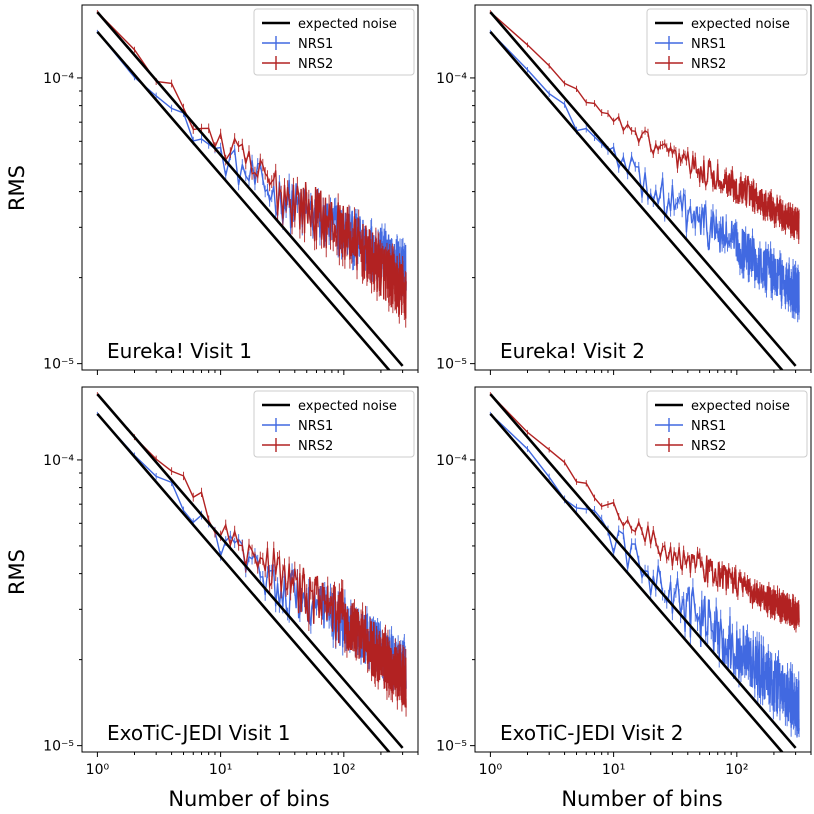 The width and height of the screenshot is (814, 814). Describe the element at coordinates (572, 351) in the screenshot. I see `panel-title: Eureka! Visit 2` at that location.